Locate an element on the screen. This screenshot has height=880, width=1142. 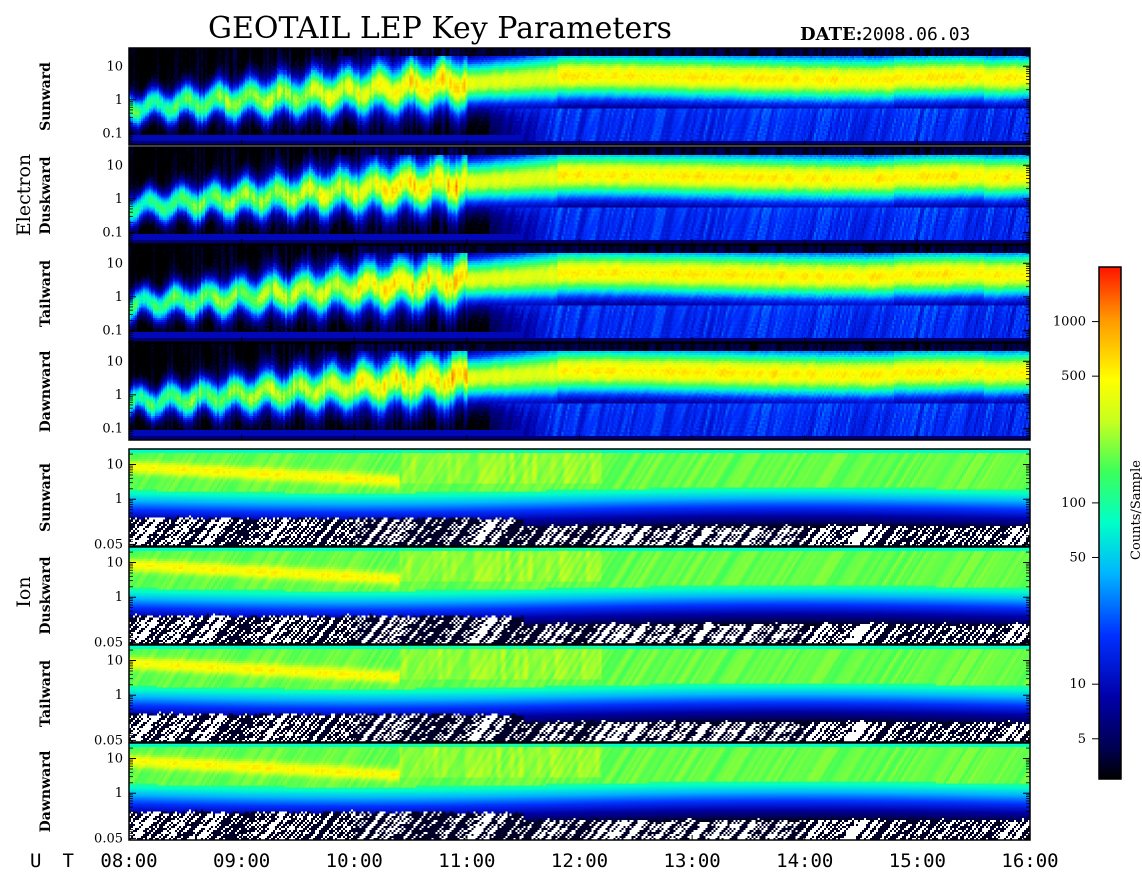
panel-electron-tailward: 10 1 0.1 Tailward is located at coordinates (534, 293).